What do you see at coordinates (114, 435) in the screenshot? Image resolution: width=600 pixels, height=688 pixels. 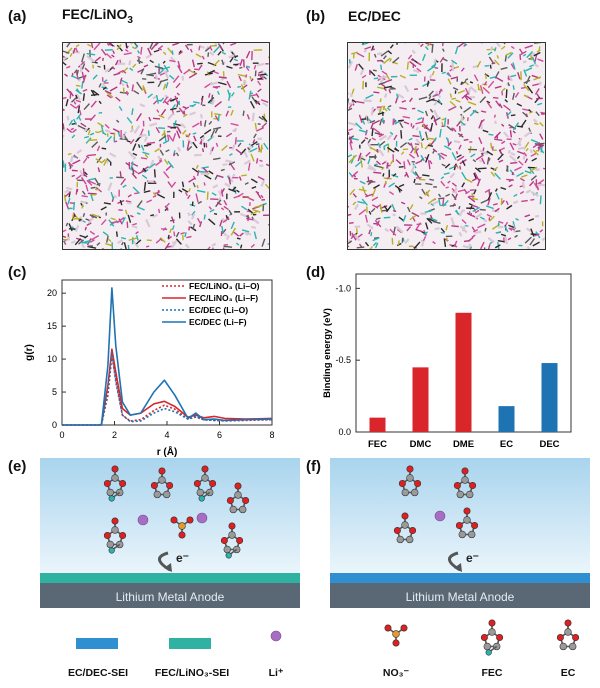 I see `rdf-x-tick-label: 2` at bounding box center [114, 435].